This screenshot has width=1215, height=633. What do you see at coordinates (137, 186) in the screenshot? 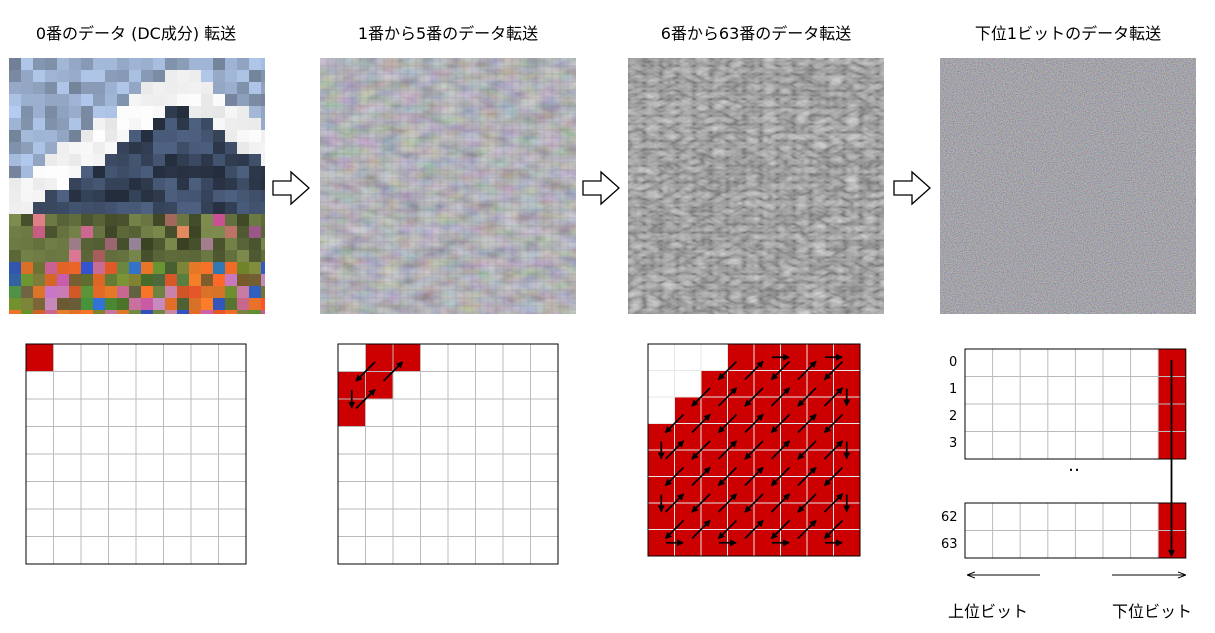
I see `dc-component-image` at bounding box center [137, 186].